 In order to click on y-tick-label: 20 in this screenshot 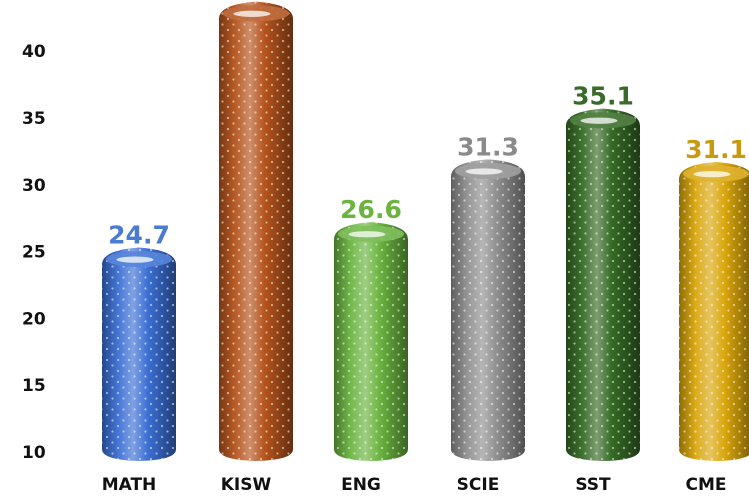, I will do `click(34, 319)`.